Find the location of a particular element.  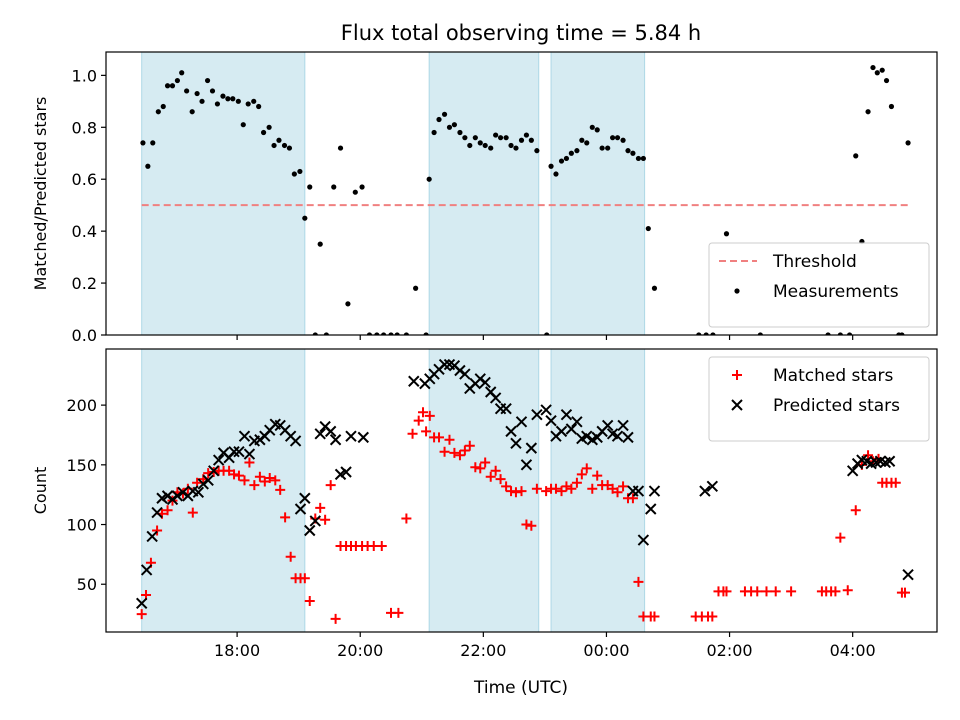

y-tick-label: 0.6 is located at coordinates (84, 179).